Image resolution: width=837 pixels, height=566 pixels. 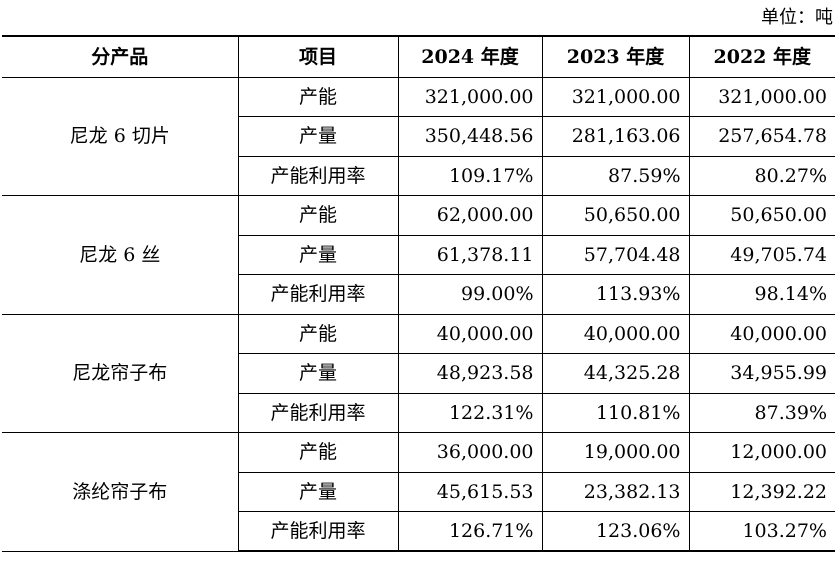 What do you see at coordinates (615, 215) in the screenshot?
I see `value-2023: 50,650.00` at bounding box center [615, 215].